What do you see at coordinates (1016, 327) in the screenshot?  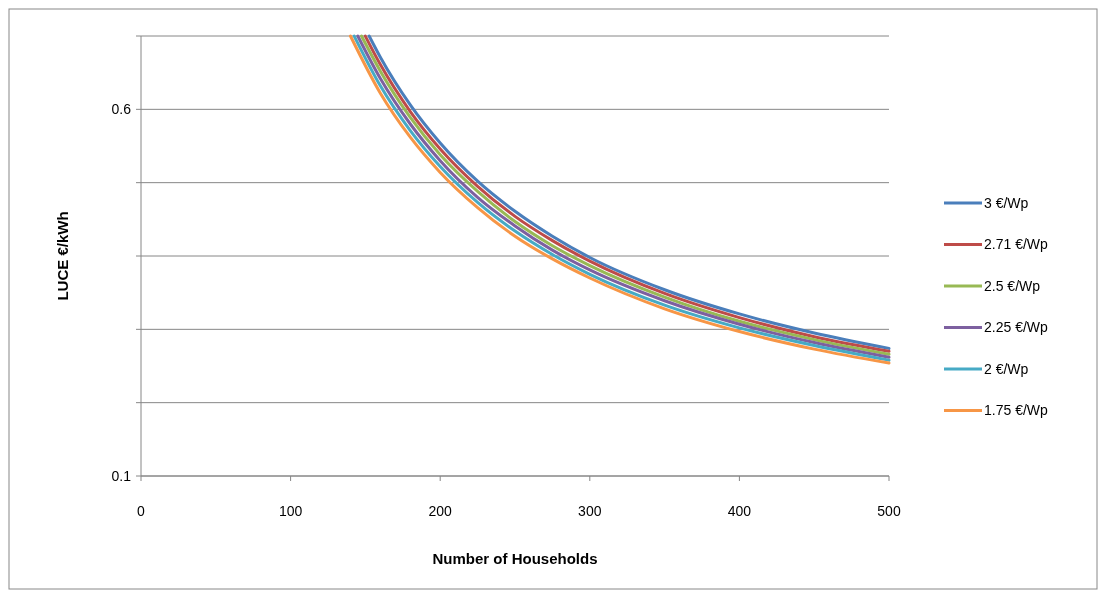 I see `legend-label: 2.25 €/Wp` at bounding box center [1016, 327].